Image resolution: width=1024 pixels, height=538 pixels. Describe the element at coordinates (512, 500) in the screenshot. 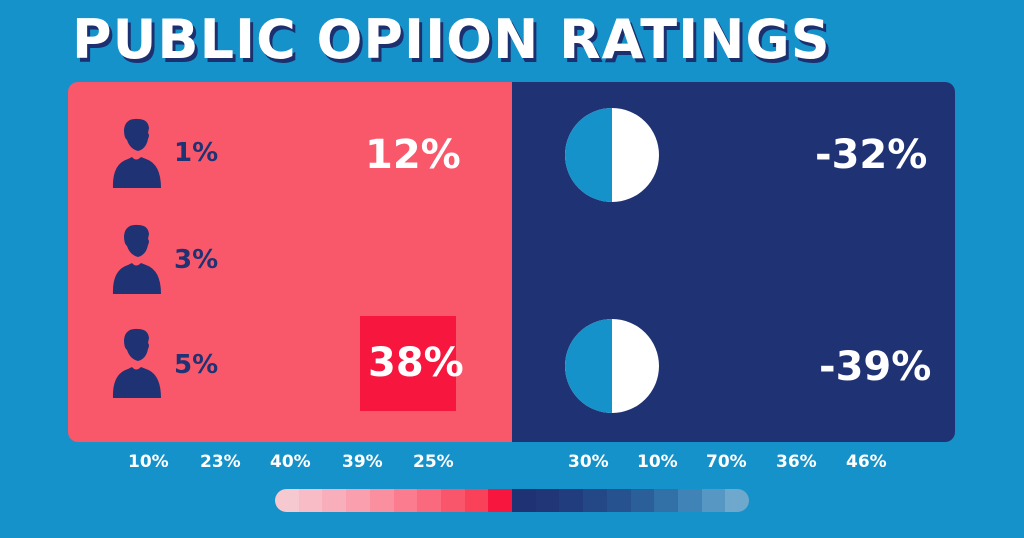

I see `gradient-scale-bar` at that location.